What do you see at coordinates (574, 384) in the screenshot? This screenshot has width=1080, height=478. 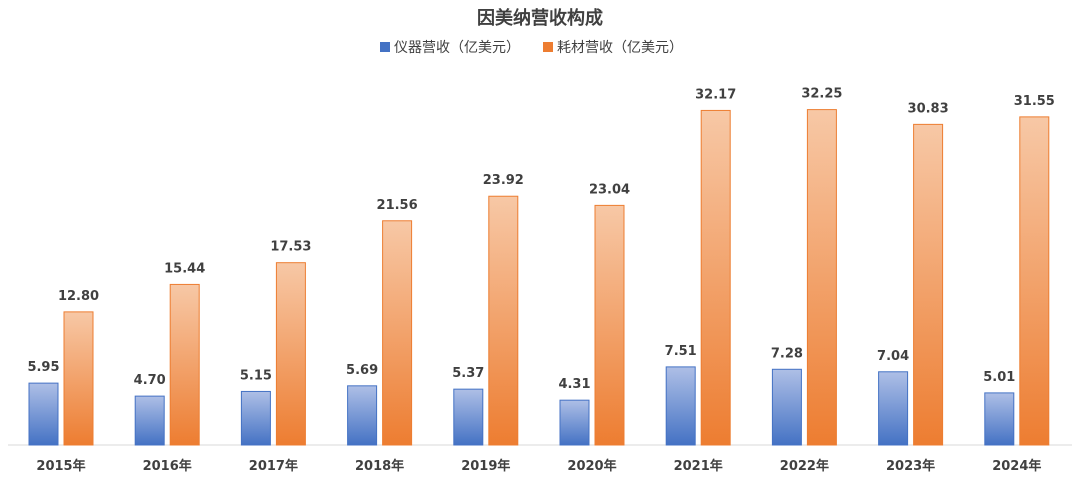 I see `data-label-instrument: 4.31` at bounding box center [574, 384].